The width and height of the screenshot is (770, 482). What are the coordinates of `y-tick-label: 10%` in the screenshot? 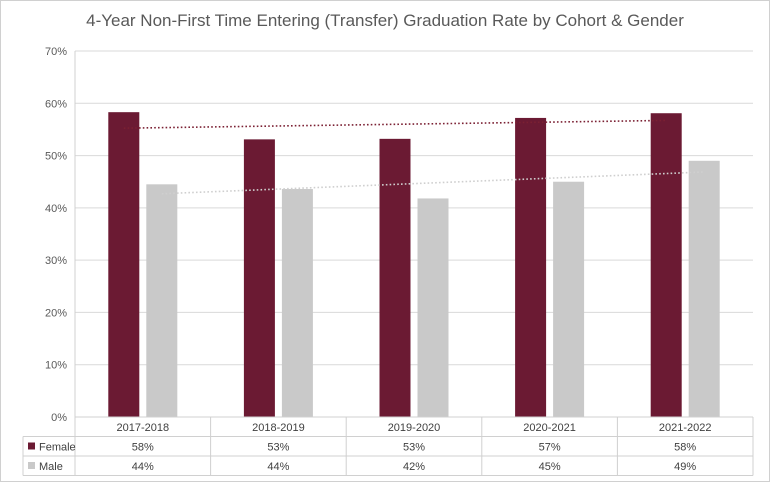 It's located at (56, 366).